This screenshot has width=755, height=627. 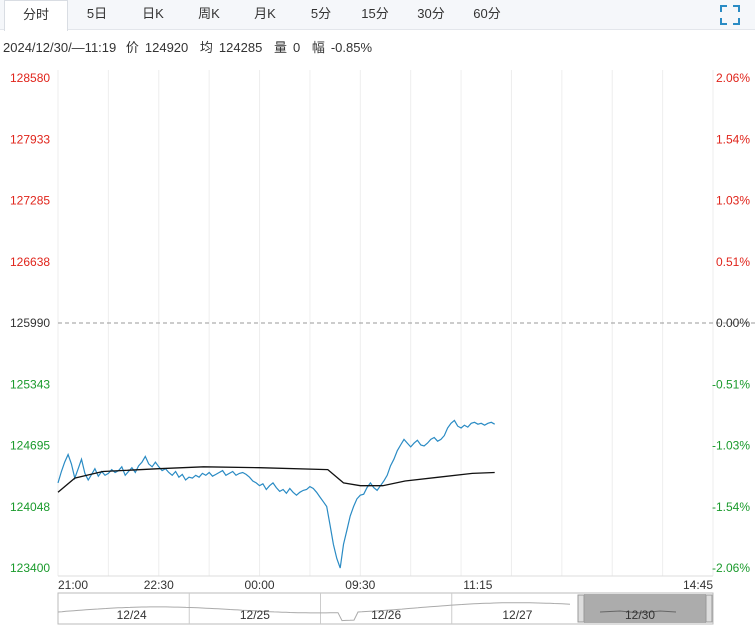 I want to click on y-tick-left: 124048, so click(x=30, y=507).